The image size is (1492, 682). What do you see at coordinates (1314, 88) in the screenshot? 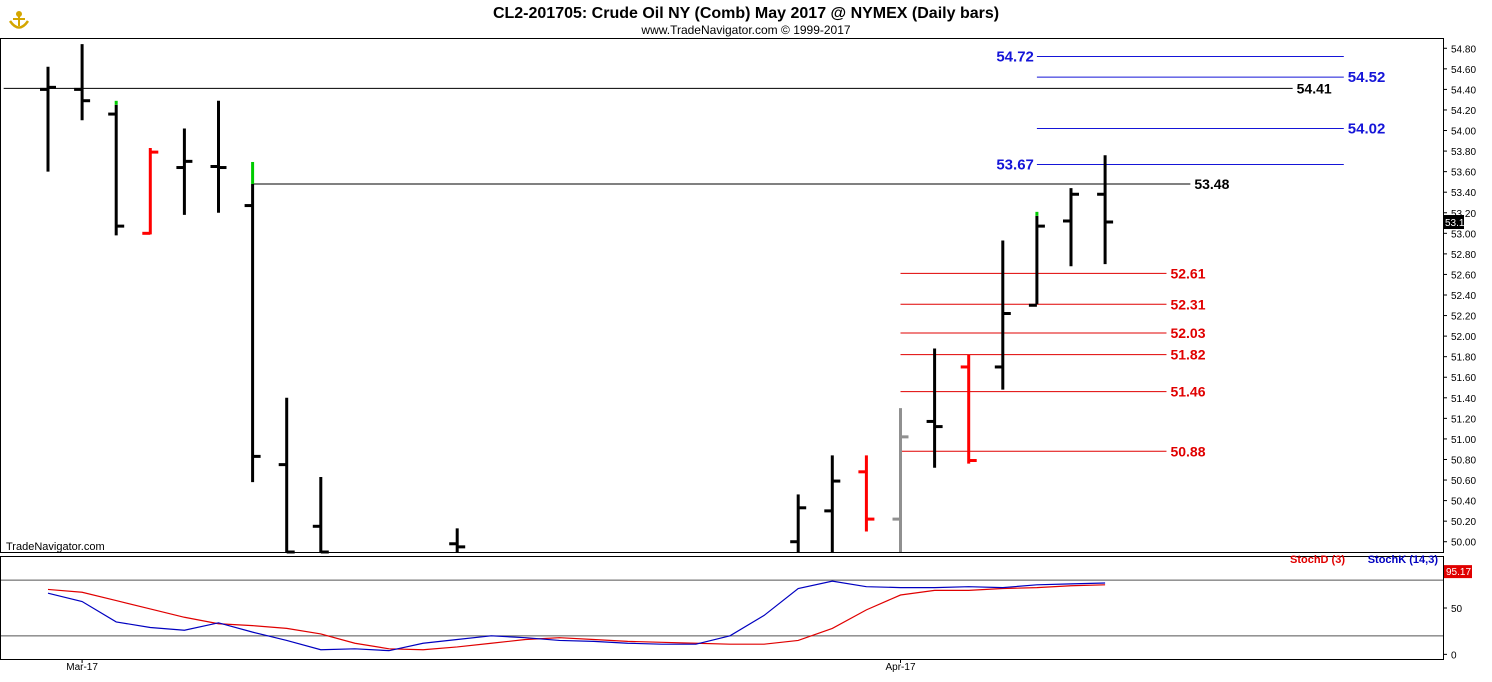
I see `level-label: 54.41` at bounding box center [1314, 88].